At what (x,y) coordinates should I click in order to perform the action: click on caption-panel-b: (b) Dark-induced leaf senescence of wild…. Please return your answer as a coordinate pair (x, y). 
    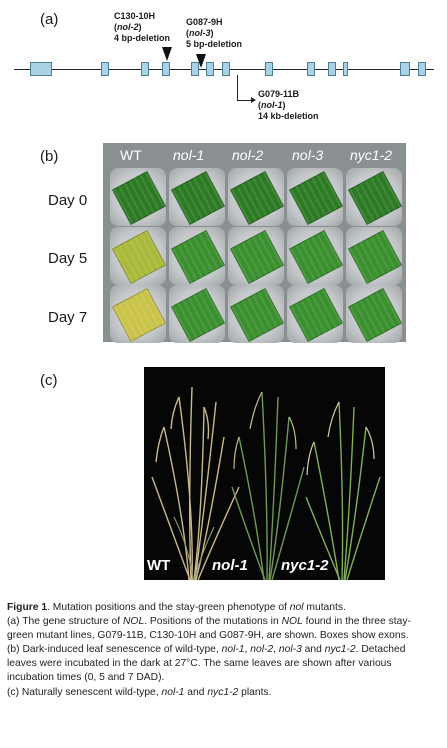
    Looking at the image, I should click on (206, 664).